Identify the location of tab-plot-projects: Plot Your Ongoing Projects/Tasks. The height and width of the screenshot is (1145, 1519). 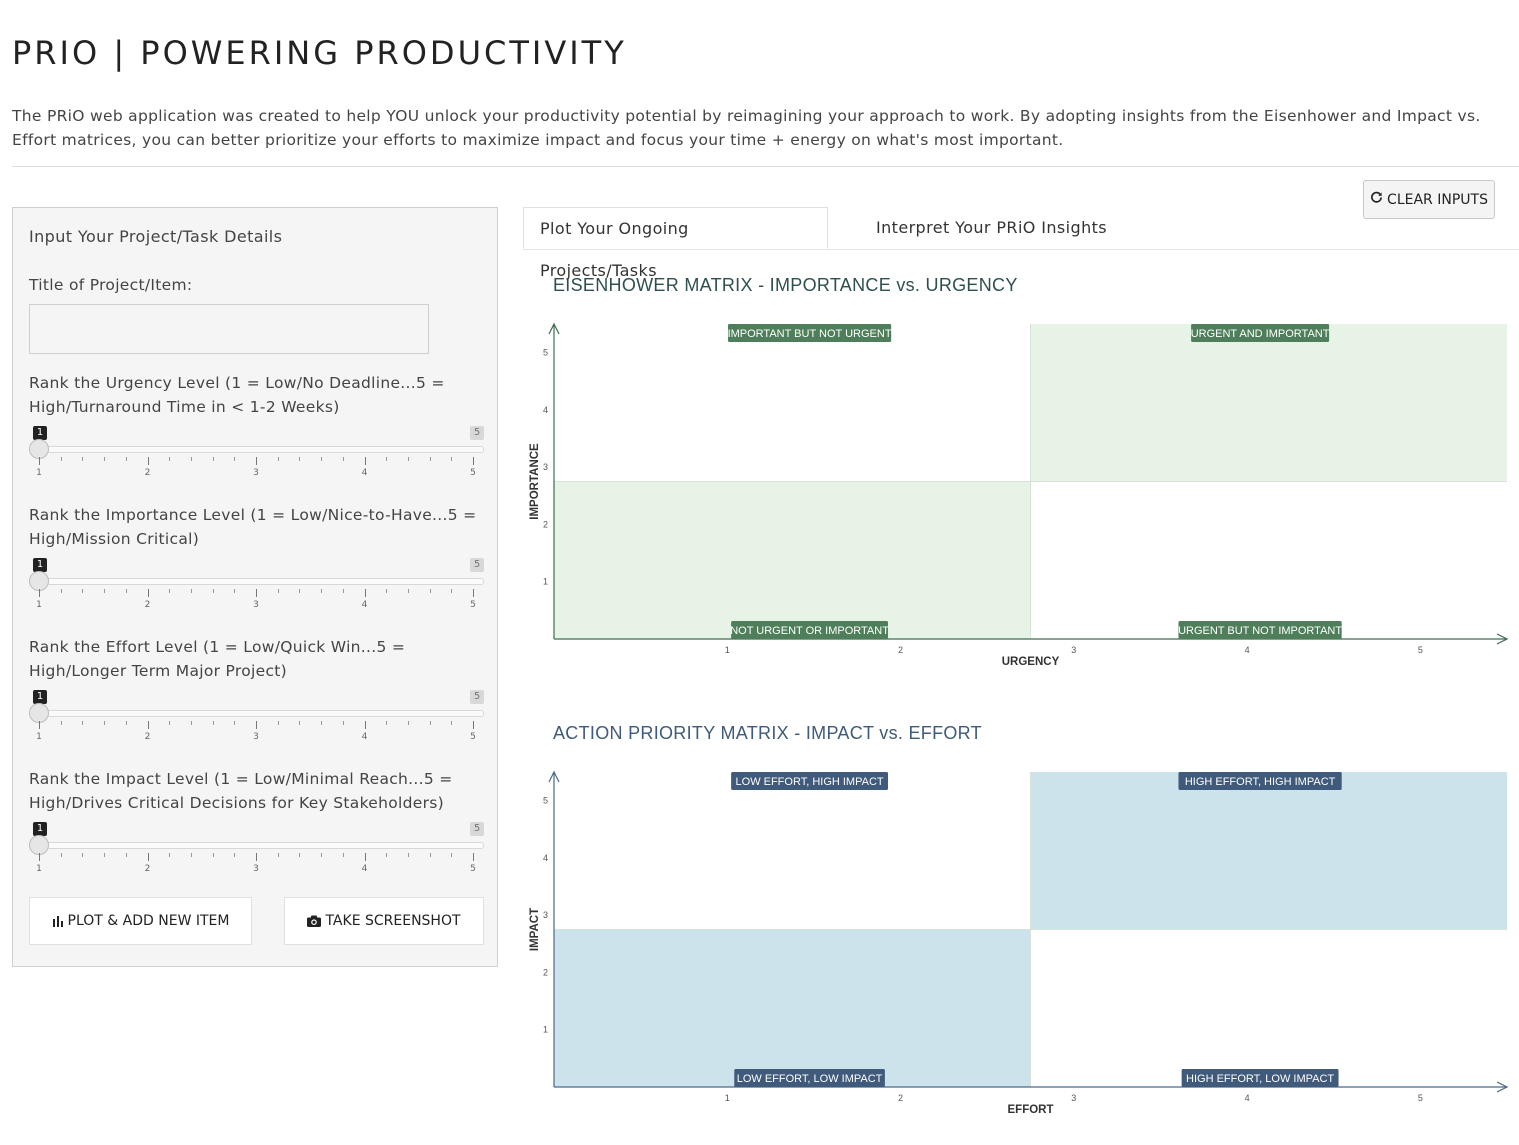
(675, 243).